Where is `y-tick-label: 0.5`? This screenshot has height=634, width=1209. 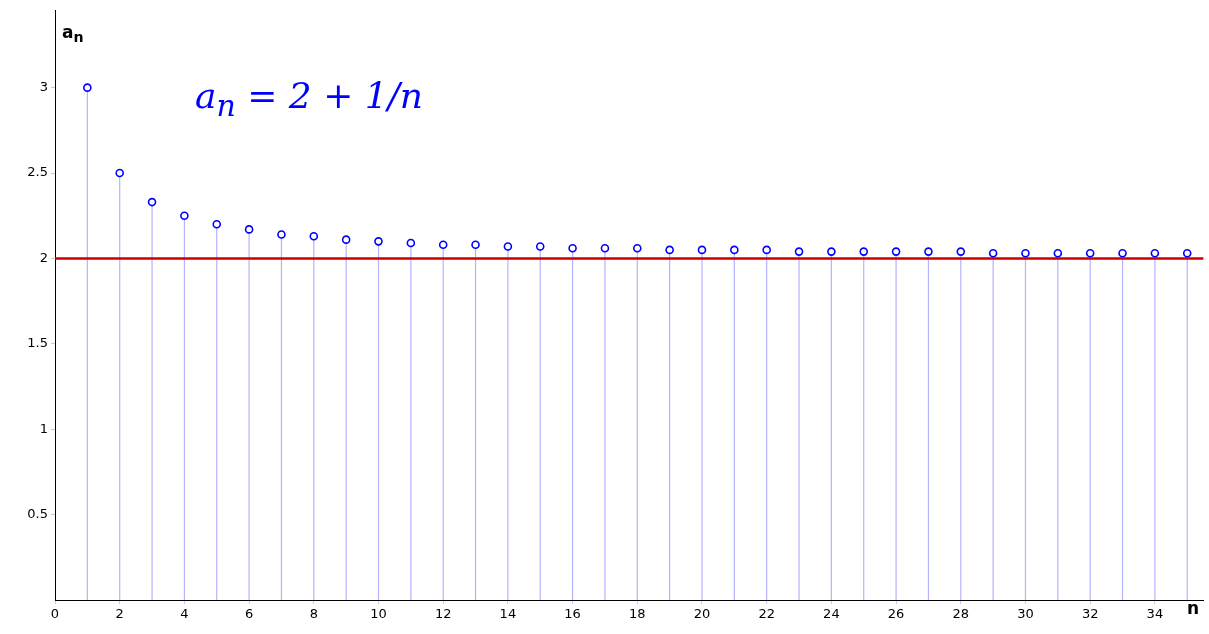 y-tick-label: 0.5 is located at coordinates (37, 513).